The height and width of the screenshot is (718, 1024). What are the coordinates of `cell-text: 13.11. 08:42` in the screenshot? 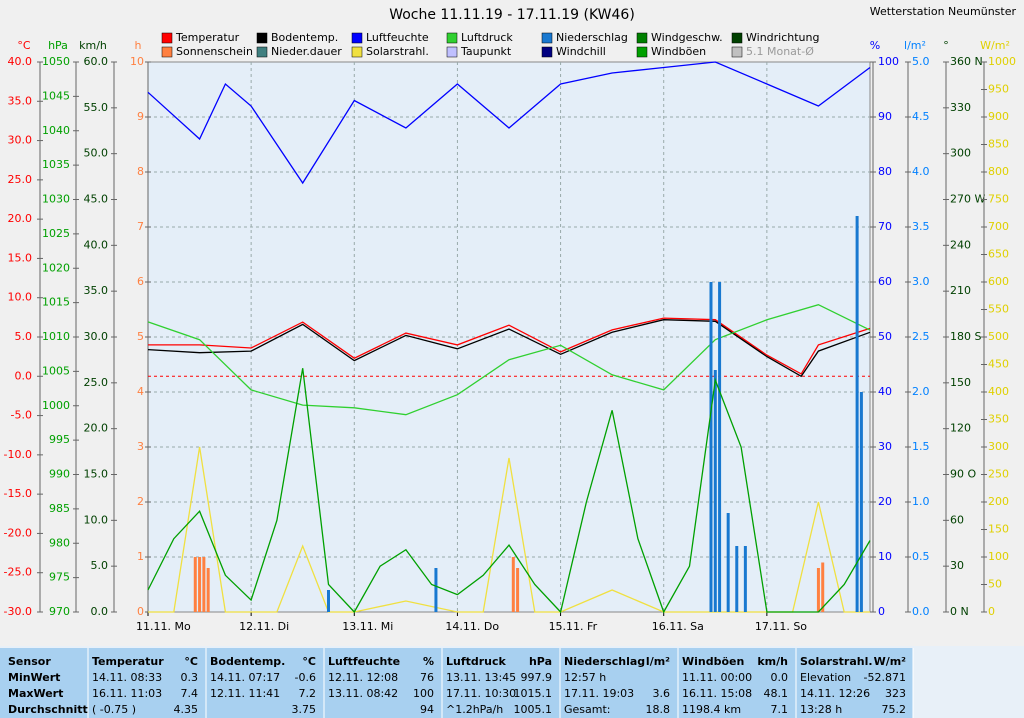 It's located at (363, 693).